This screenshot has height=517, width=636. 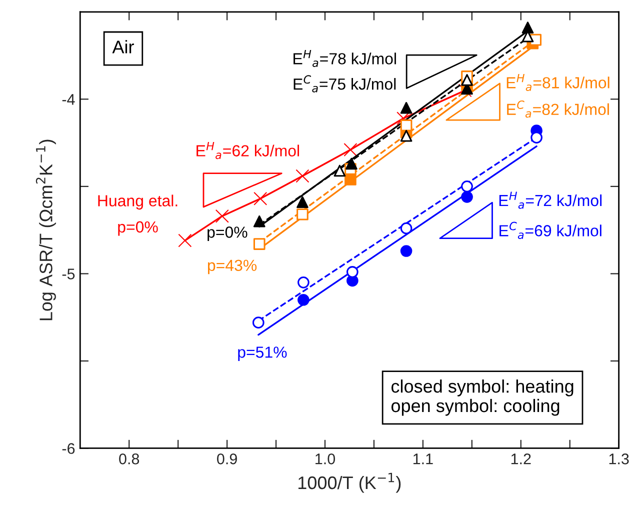 I want to click on x-tick-label: 1.1, so click(x=423, y=459).